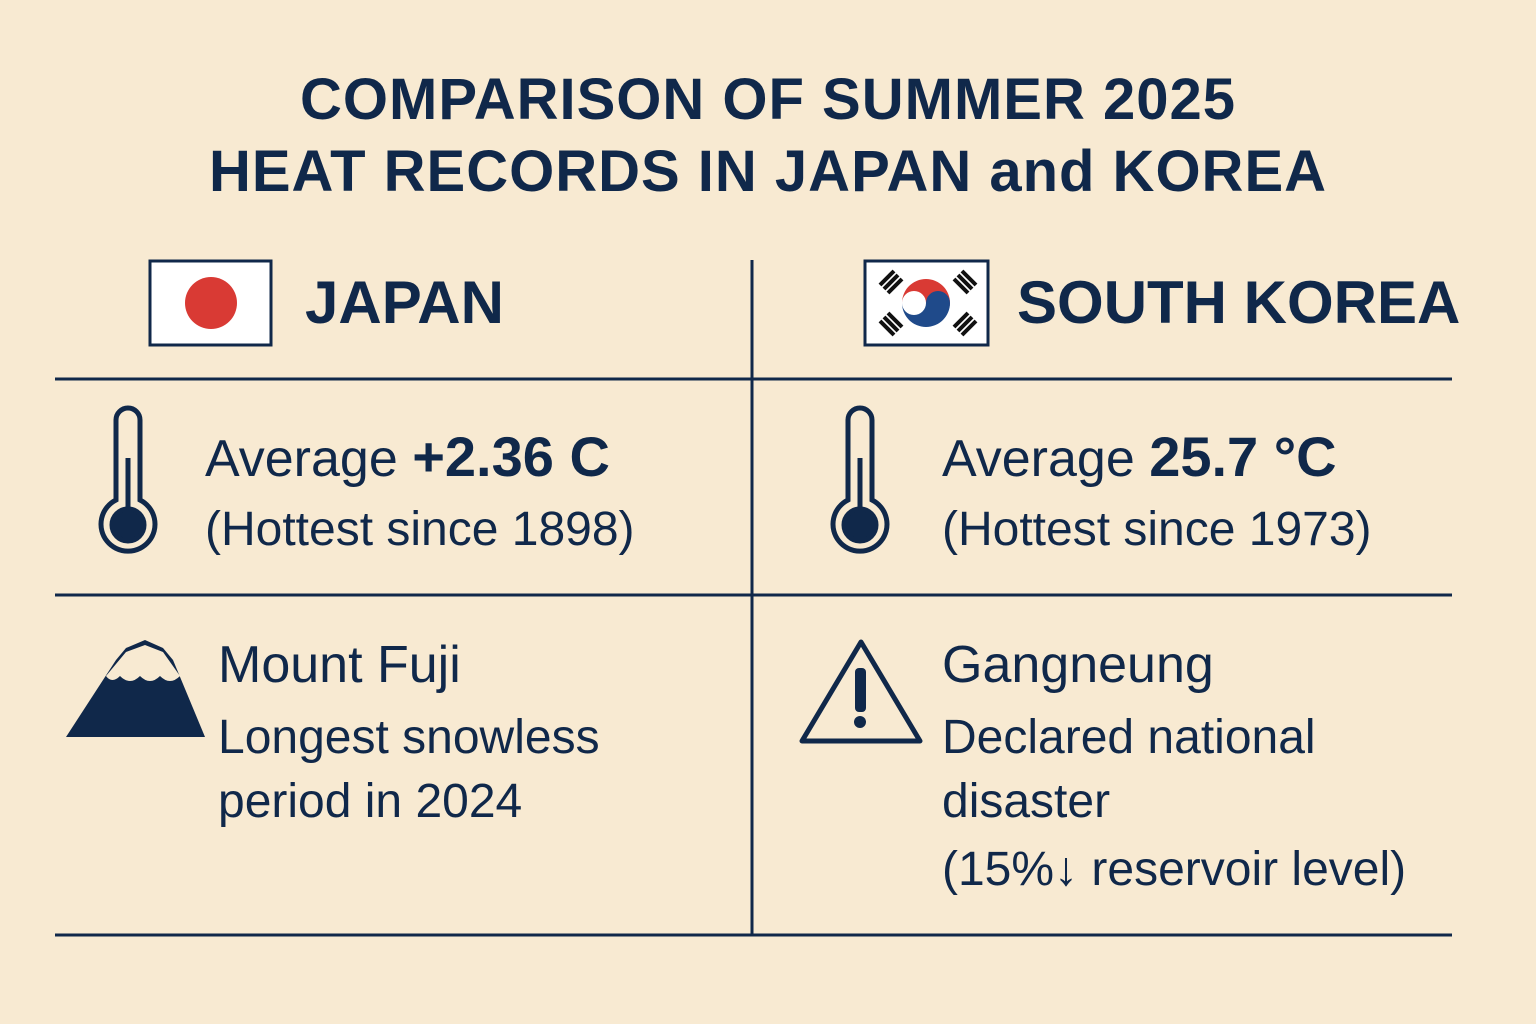 This screenshot has height=1024, width=1536. I want to click on country-name: JAPAN, so click(404, 302).